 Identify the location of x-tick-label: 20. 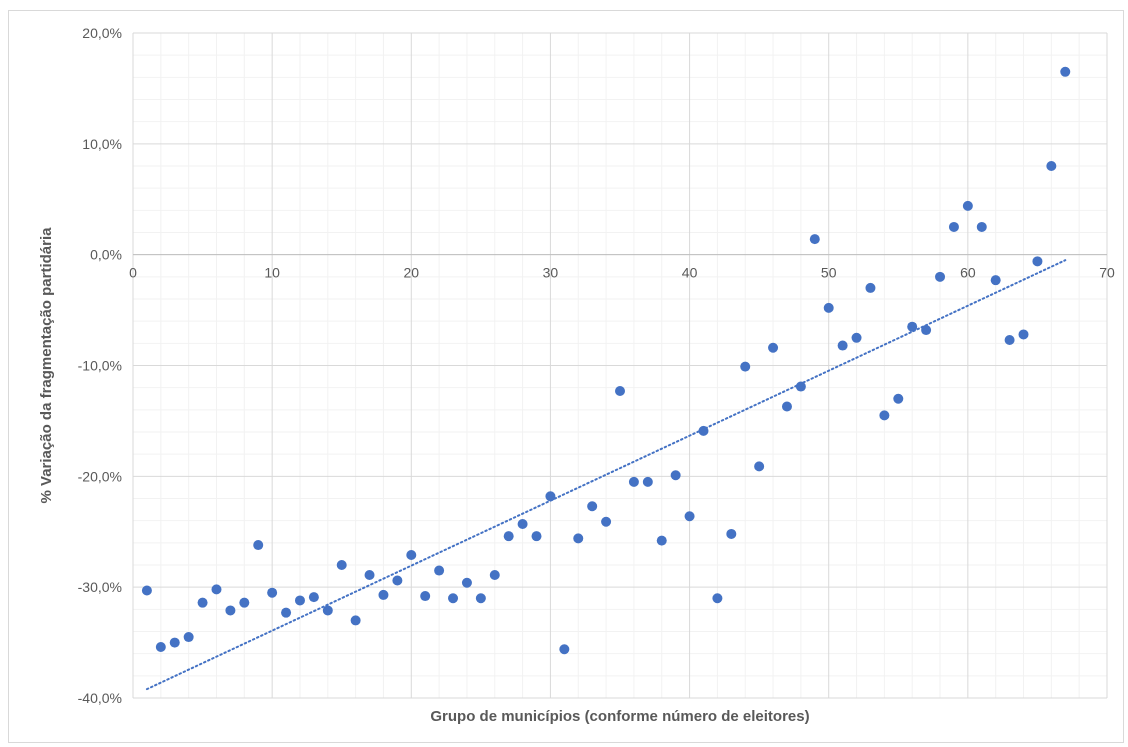
(411, 273).